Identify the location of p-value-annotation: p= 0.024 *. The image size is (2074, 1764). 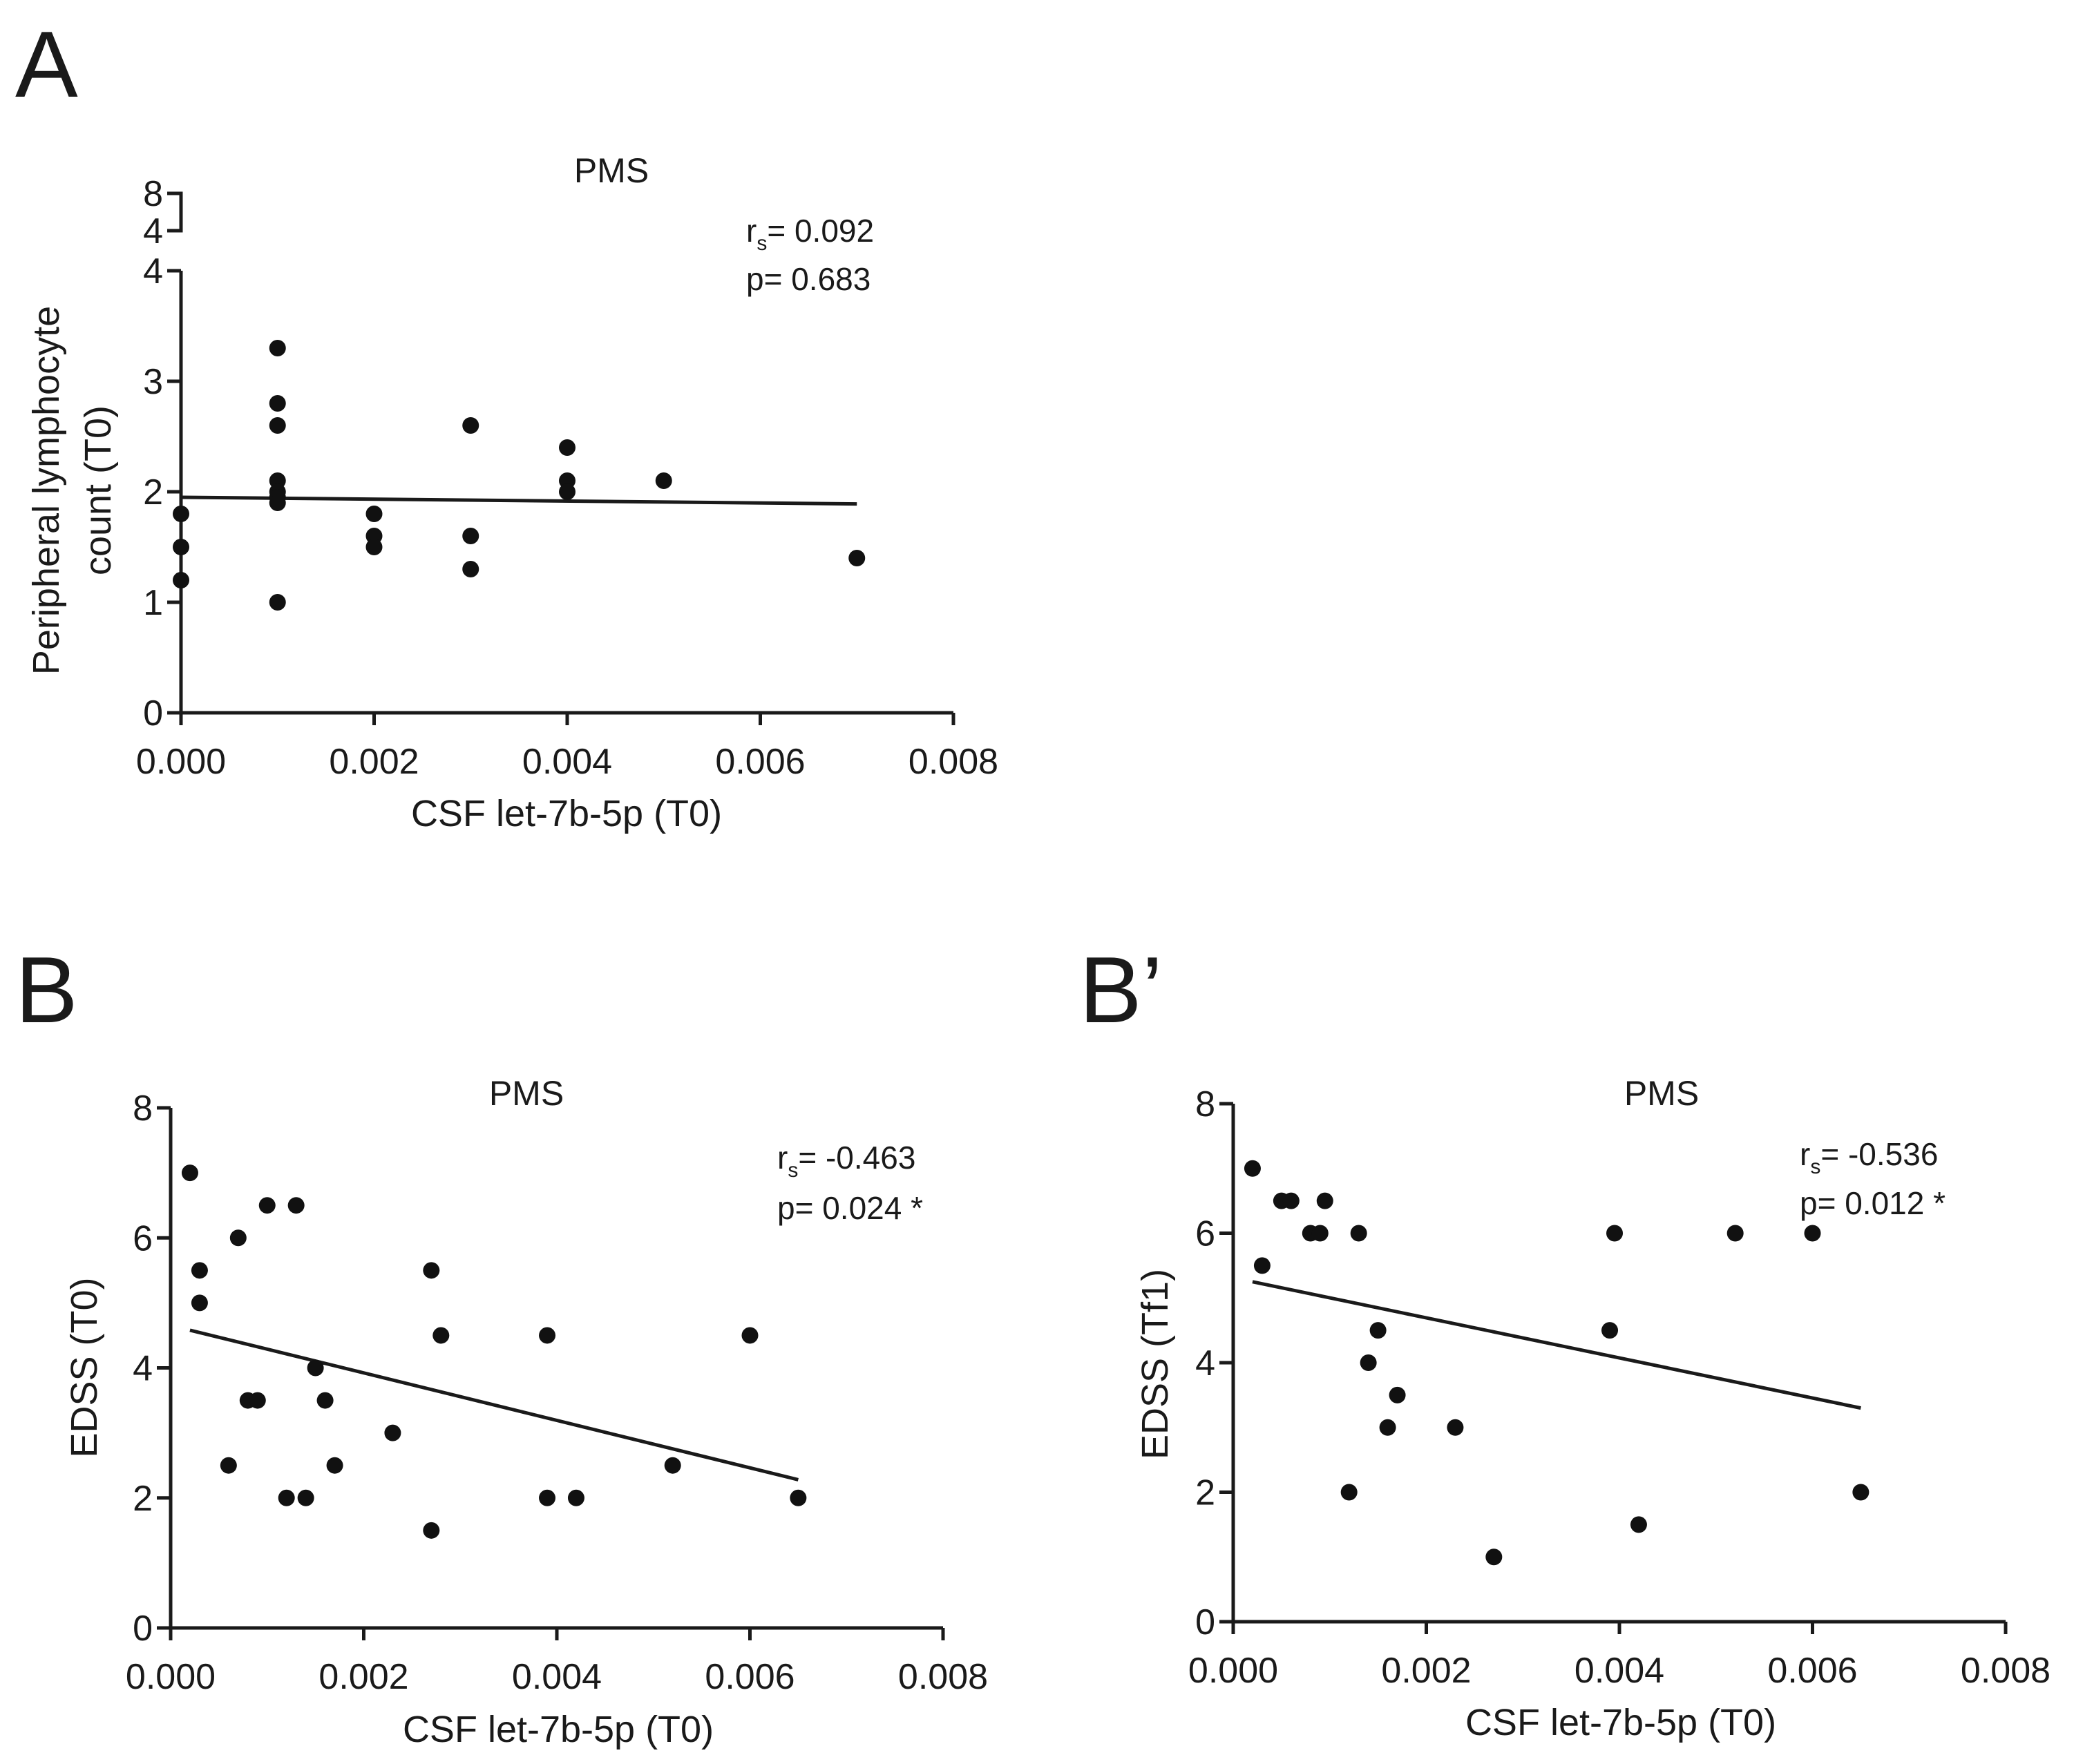
(850, 1208).